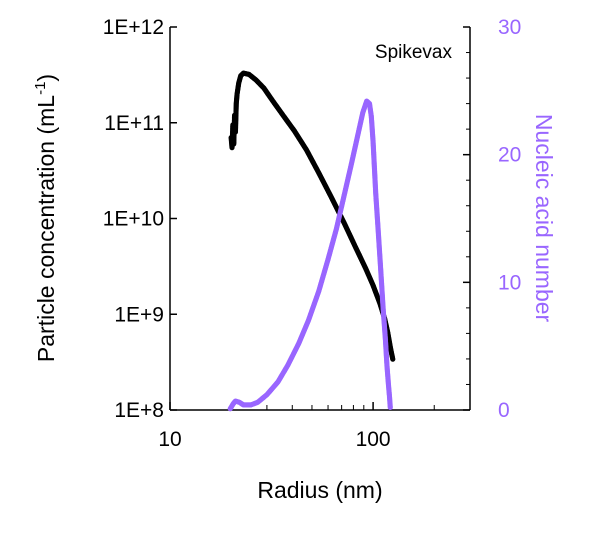  Describe the element at coordinates (373, 439) in the screenshot. I see `x-tick-label: 100` at that location.